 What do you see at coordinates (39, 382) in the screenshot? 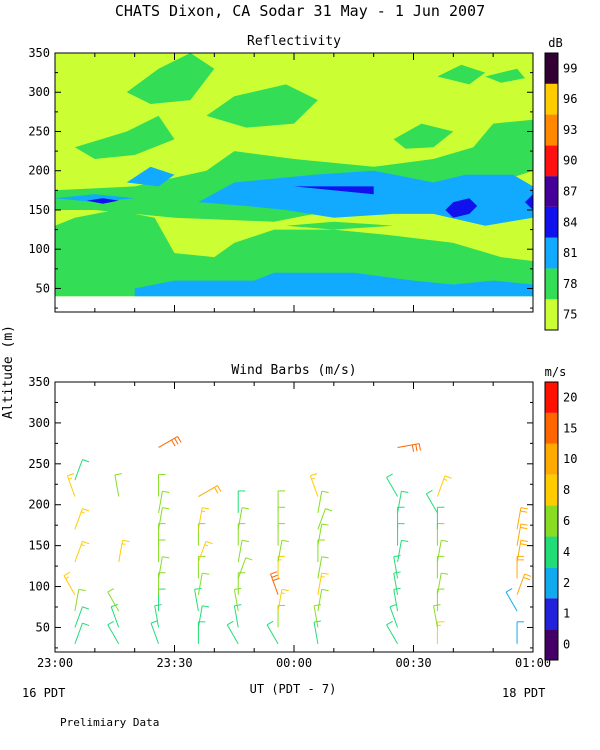
I see `y-tick-label: 350` at bounding box center [39, 382].